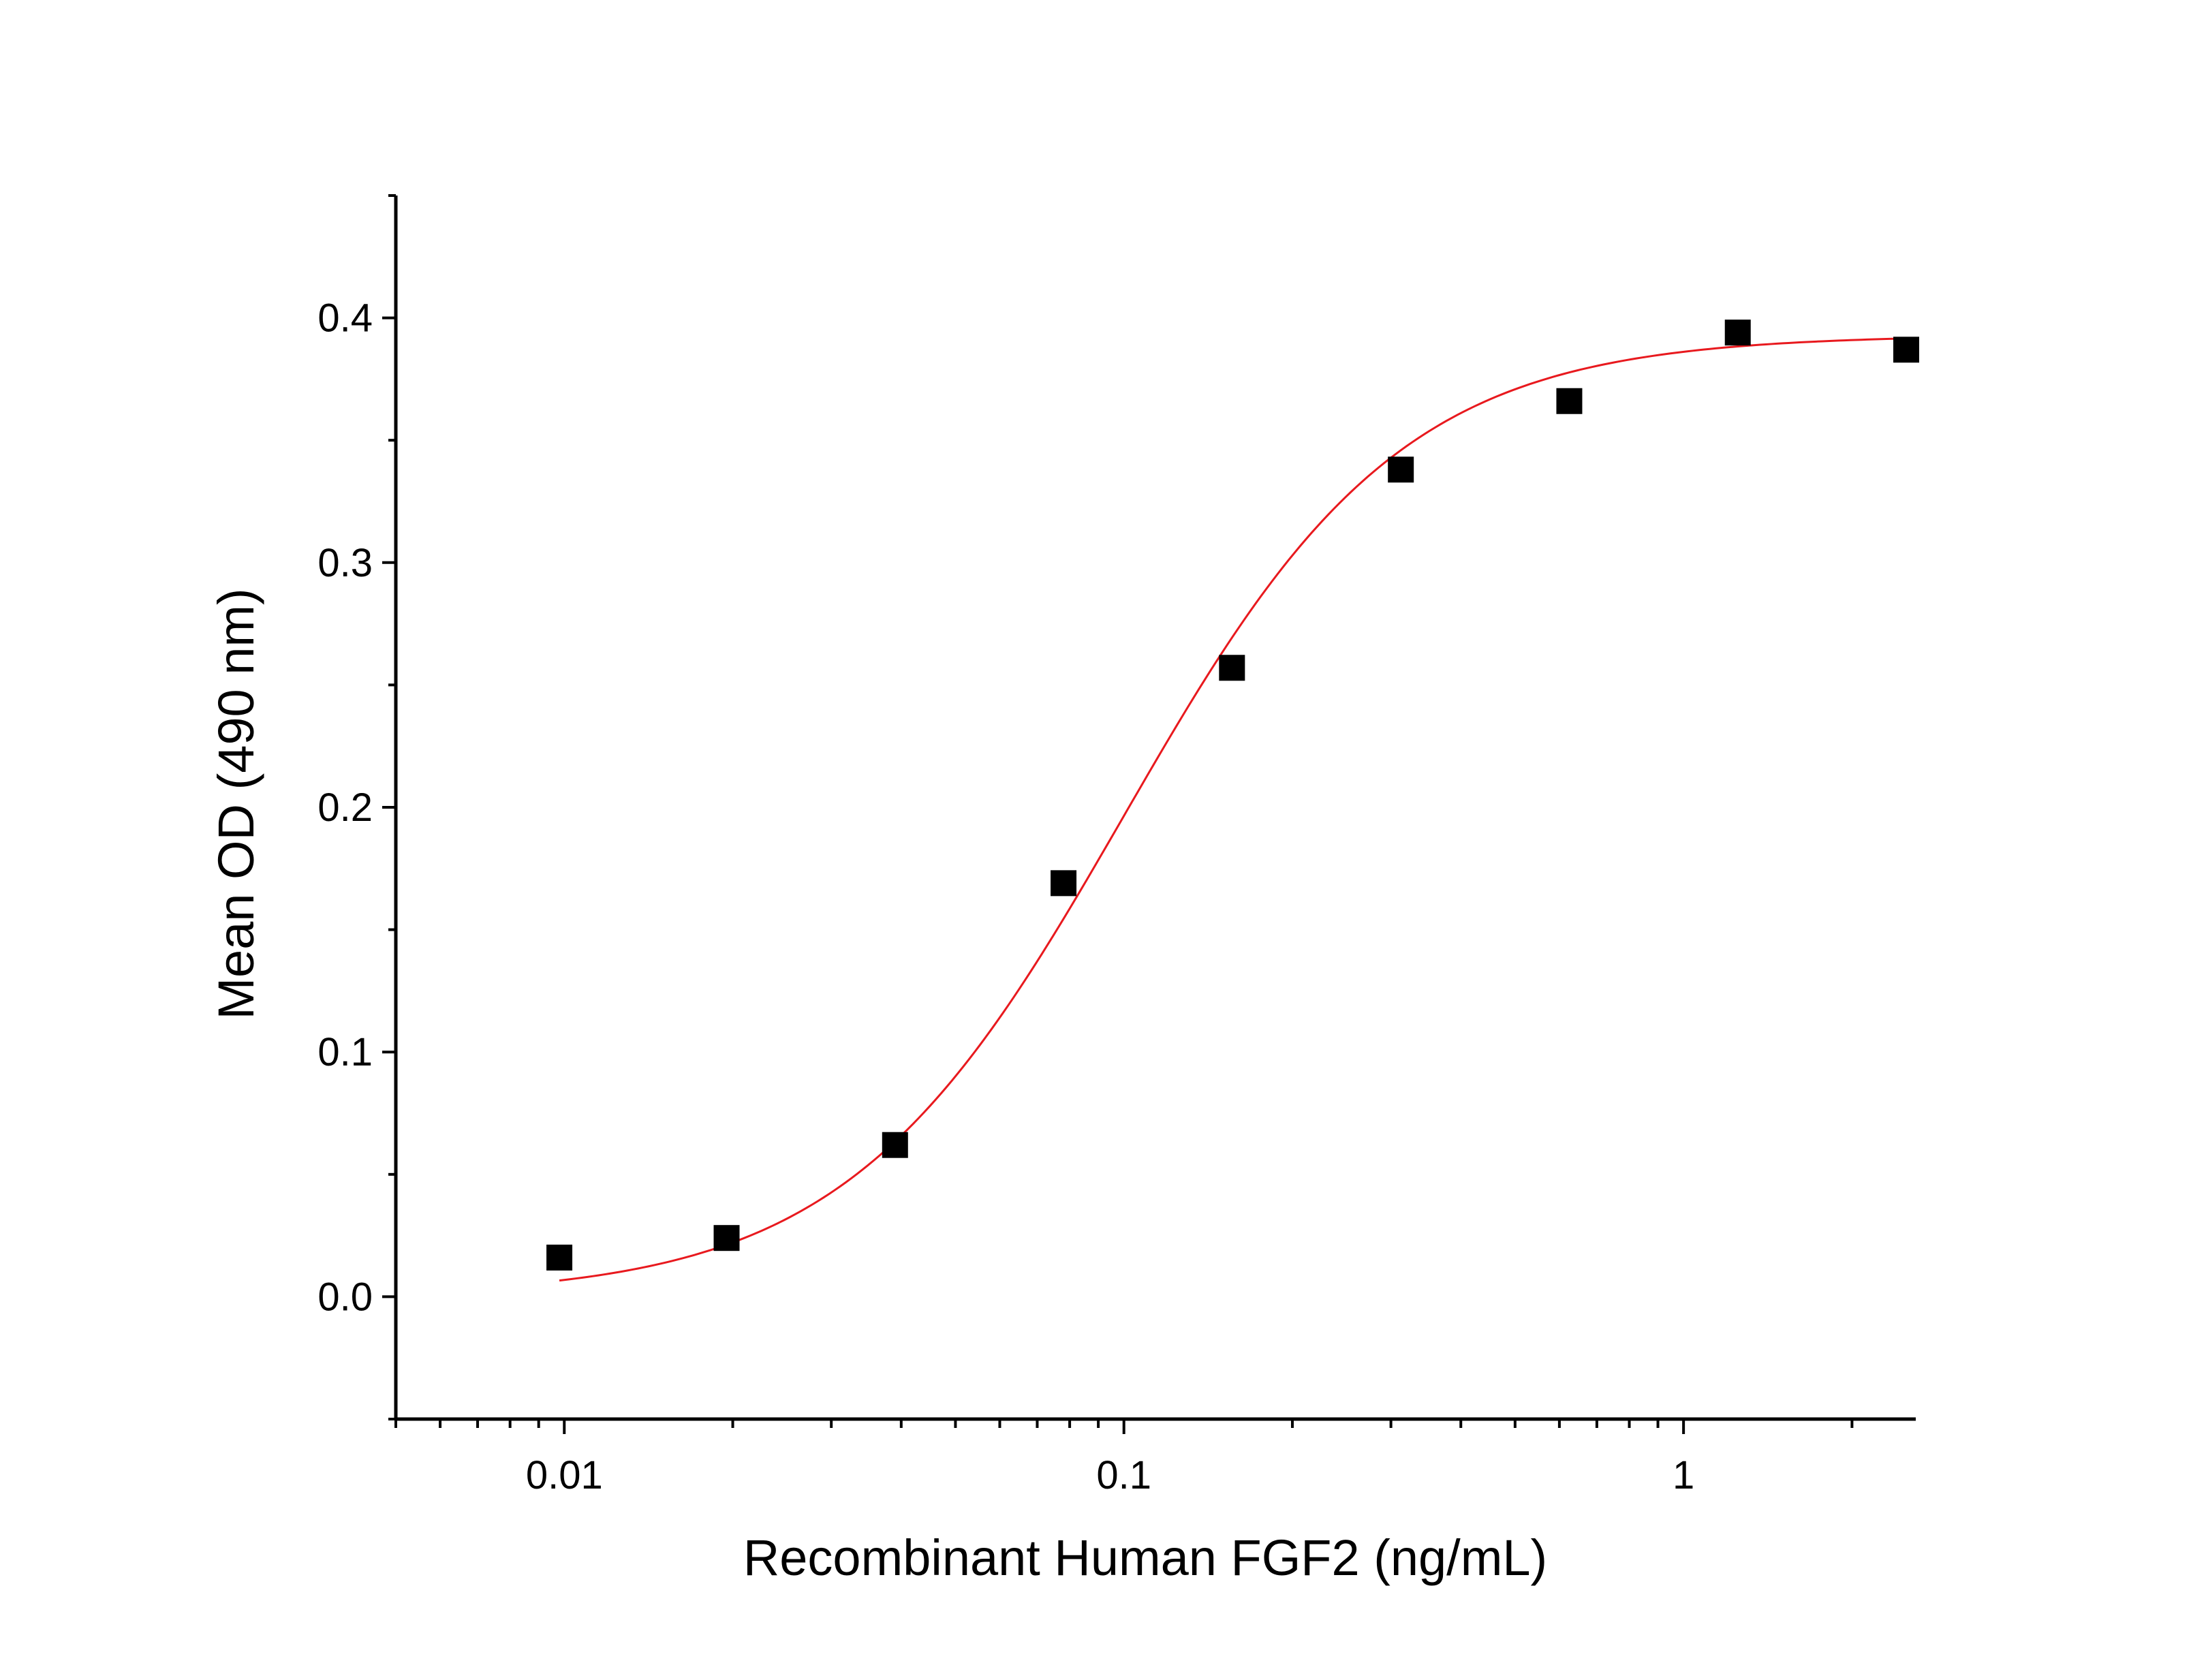 The width and height of the screenshot is (2191, 1680). Describe the element at coordinates (345, 563) in the screenshot. I see `y-tick-label: 0.3` at that location.